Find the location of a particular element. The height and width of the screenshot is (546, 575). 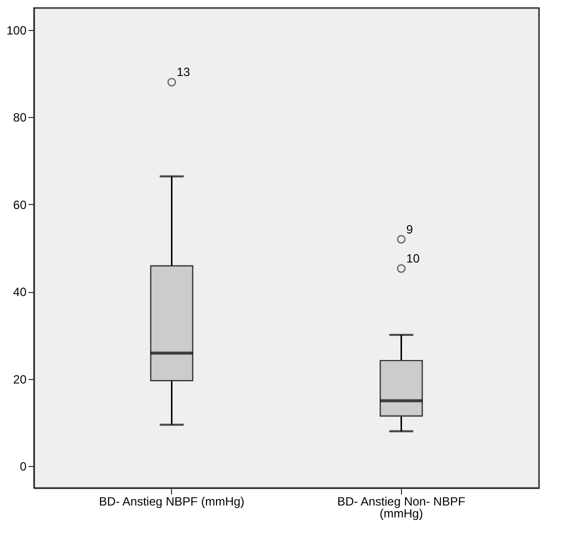

y-tick-label: 100 is located at coordinates (16, 30).